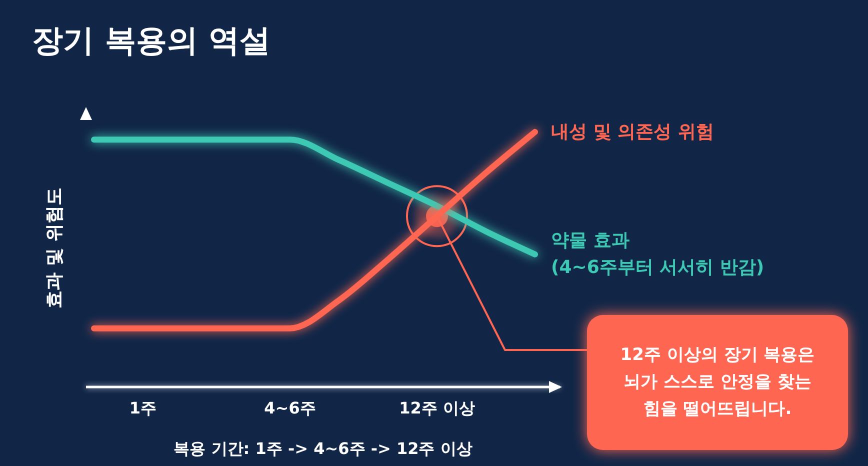 The image size is (868, 466). Describe the element at coordinates (657, 254) in the screenshot. I see `series-label: 약물 효과 (4~6주부터 서서히 반감)` at that location.